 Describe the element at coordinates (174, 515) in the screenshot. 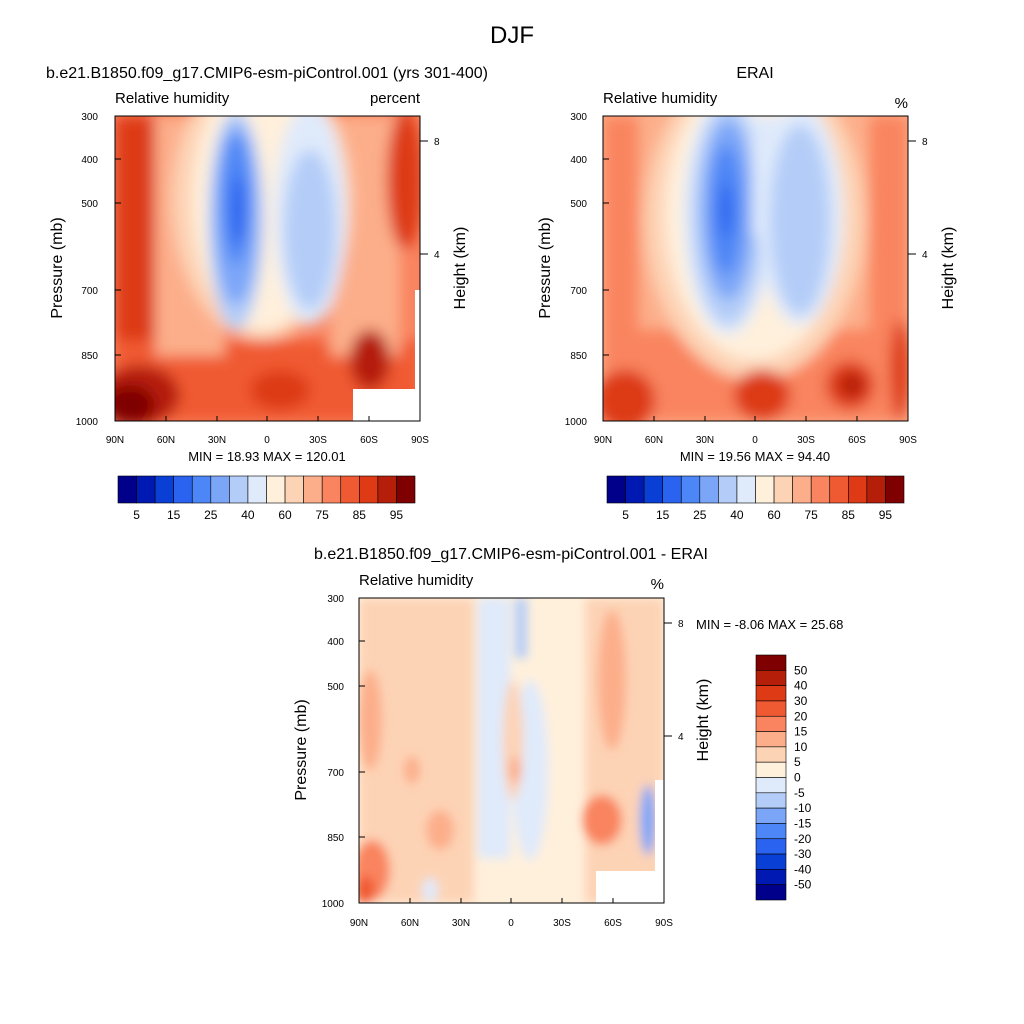

I see `colorbar-label: 15` at that location.